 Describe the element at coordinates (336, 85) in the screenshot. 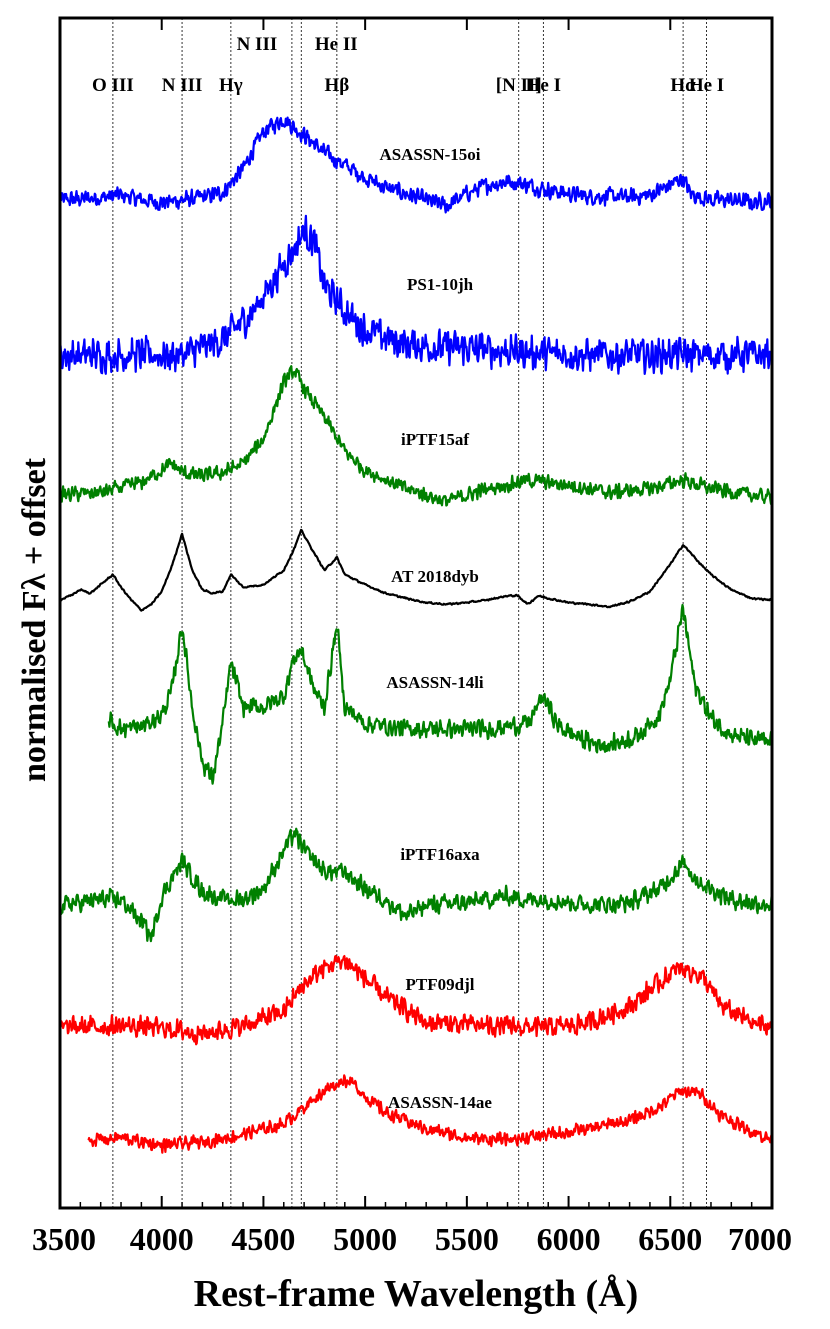

I see `line-marker-label-5: Hβ` at that location.